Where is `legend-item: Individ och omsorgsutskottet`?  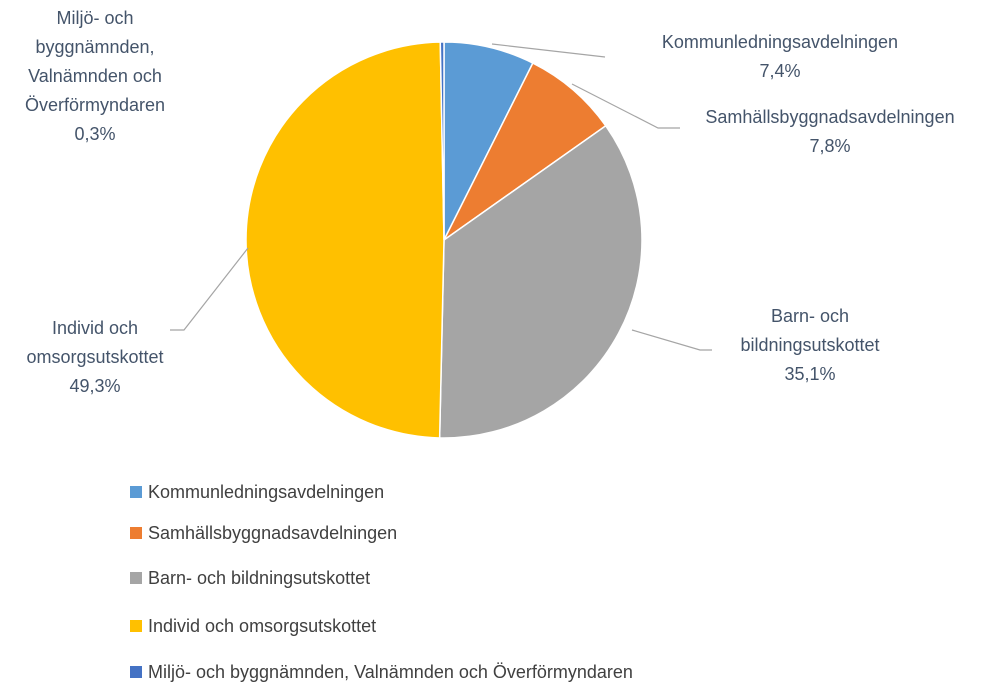 legend-item: Individ och omsorgsutskottet is located at coordinates (253, 626).